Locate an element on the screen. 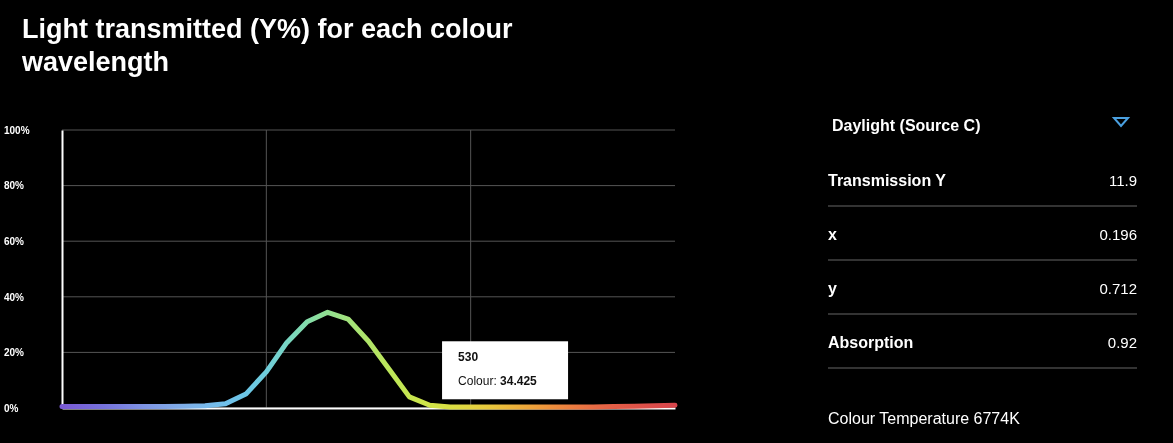  y-tick-label: 40% is located at coordinates (14, 297).